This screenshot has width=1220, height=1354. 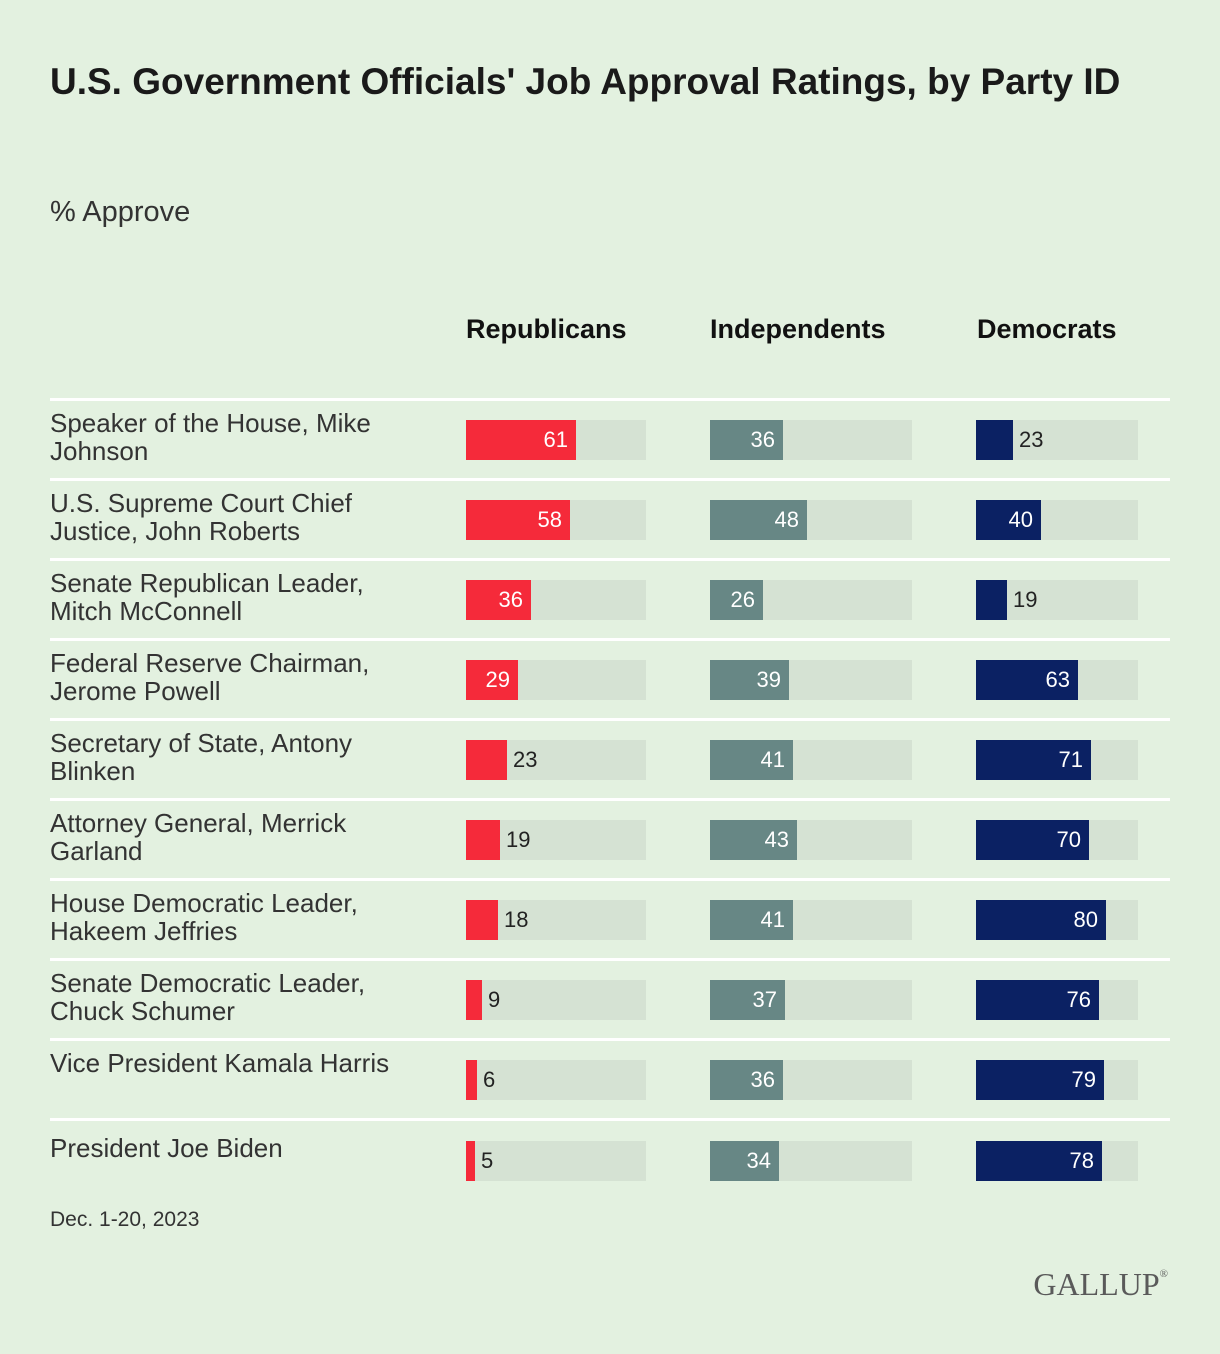 I want to click on bar-track-democrats: 71, so click(x=1057, y=760).